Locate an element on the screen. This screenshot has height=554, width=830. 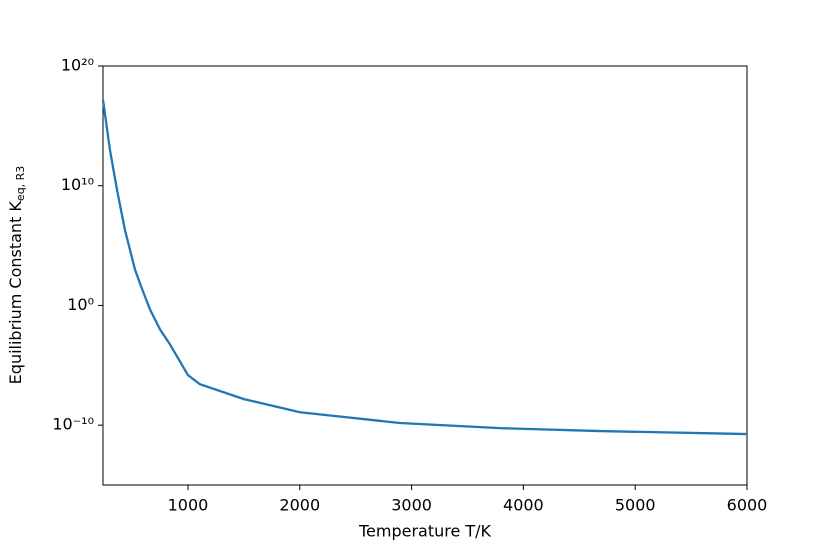
y-axis-label: Equilibrium Constant Keq, R3 is located at coordinates (17, 275).